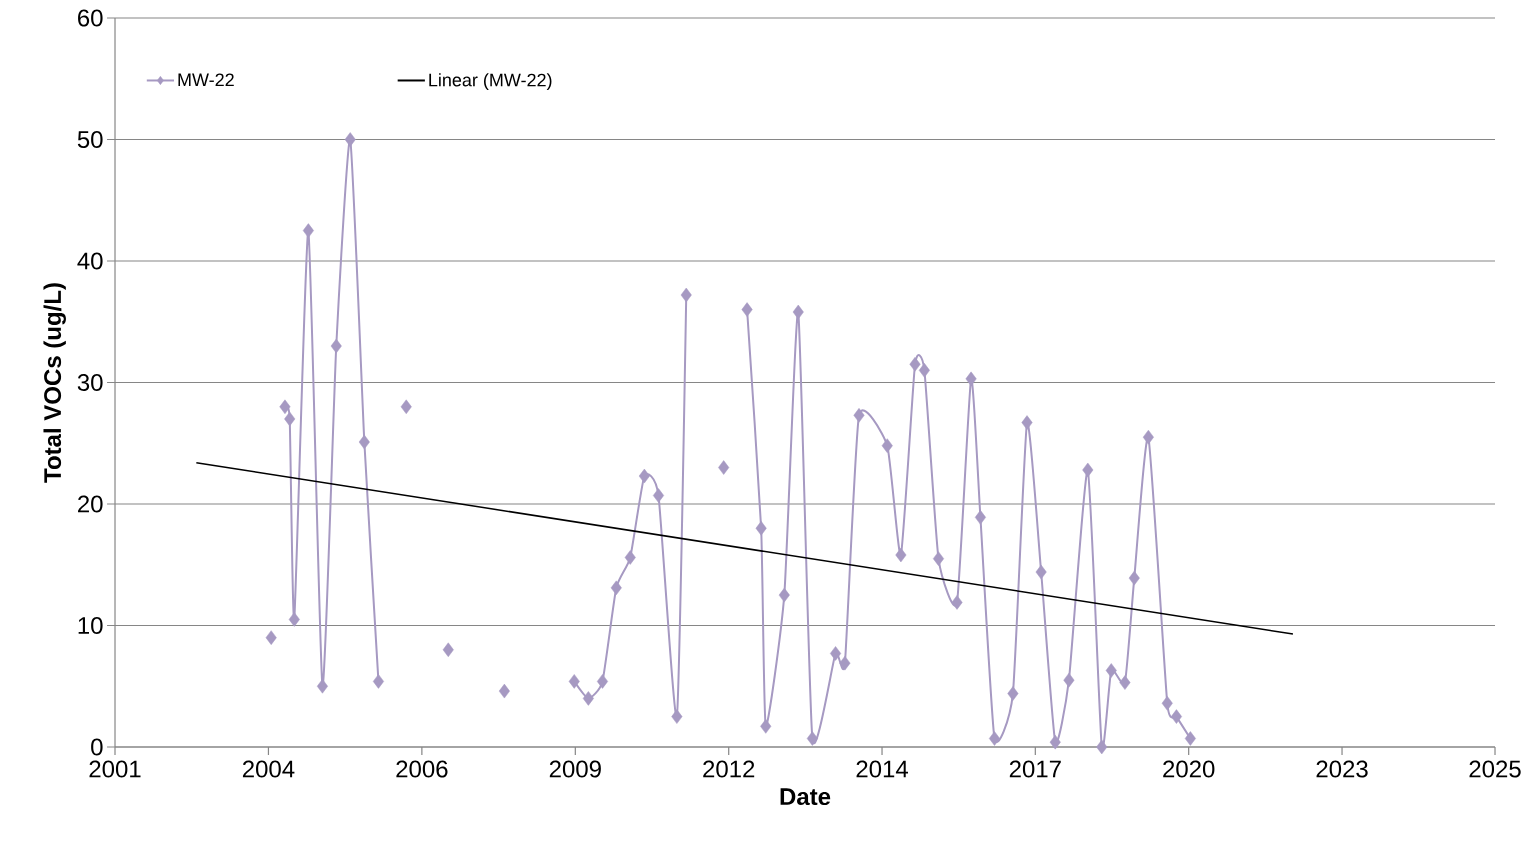 This screenshot has width=1532, height=851. Describe the element at coordinates (90, 504) in the screenshot. I see `y-tick-label: 20` at that location.